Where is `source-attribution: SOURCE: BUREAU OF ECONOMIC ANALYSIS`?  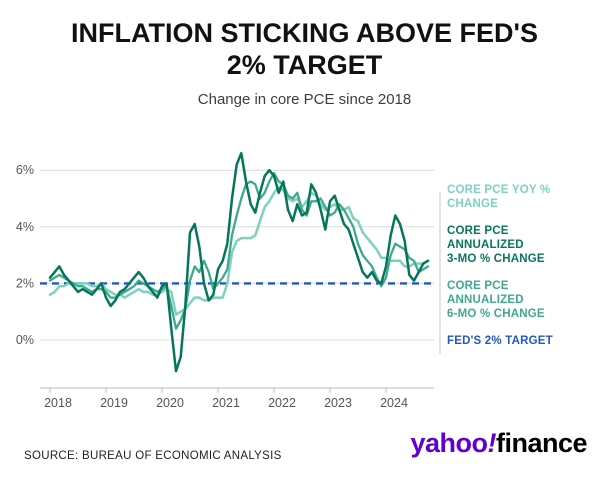 source-attribution: SOURCE: BUREAU OF ECONOMIC ANALYSIS is located at coordinates (153, 456).